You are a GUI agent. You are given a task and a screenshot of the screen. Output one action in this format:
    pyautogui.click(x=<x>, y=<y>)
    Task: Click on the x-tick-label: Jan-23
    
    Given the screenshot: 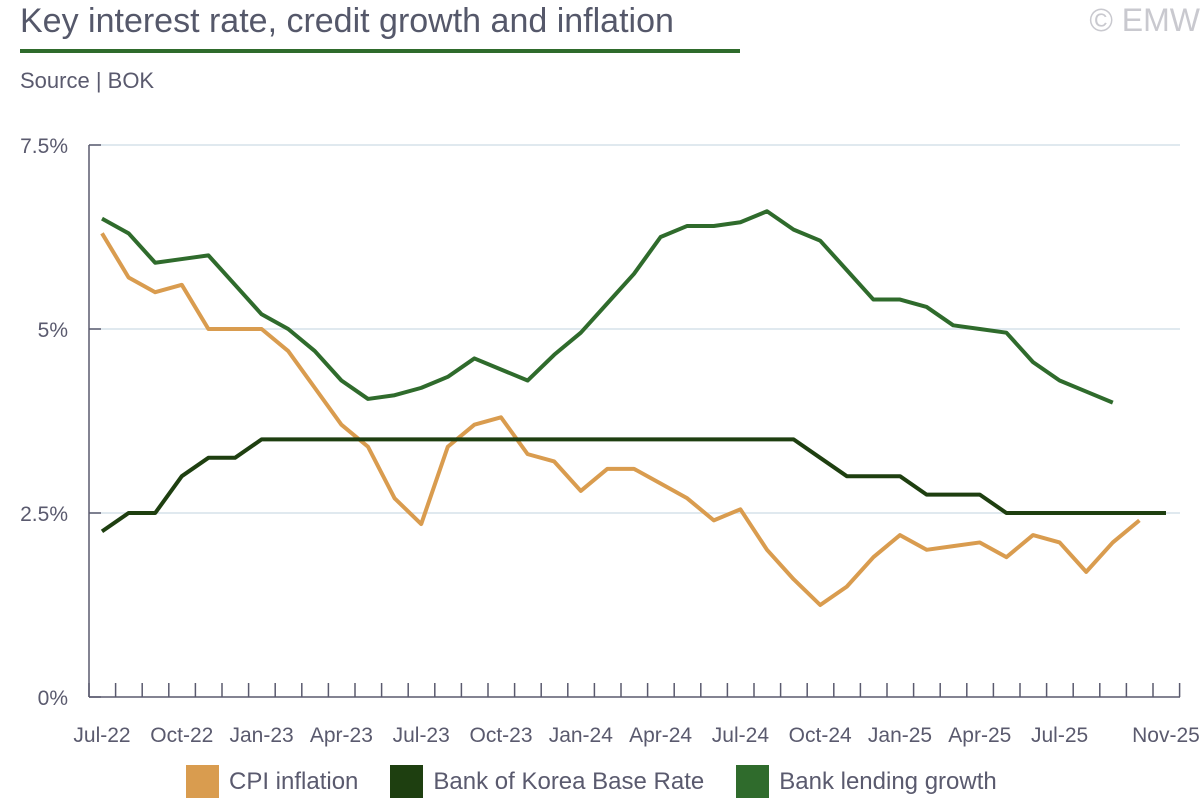 What is the action you would take?
    pyautogui.click(x=261, y=735)
    